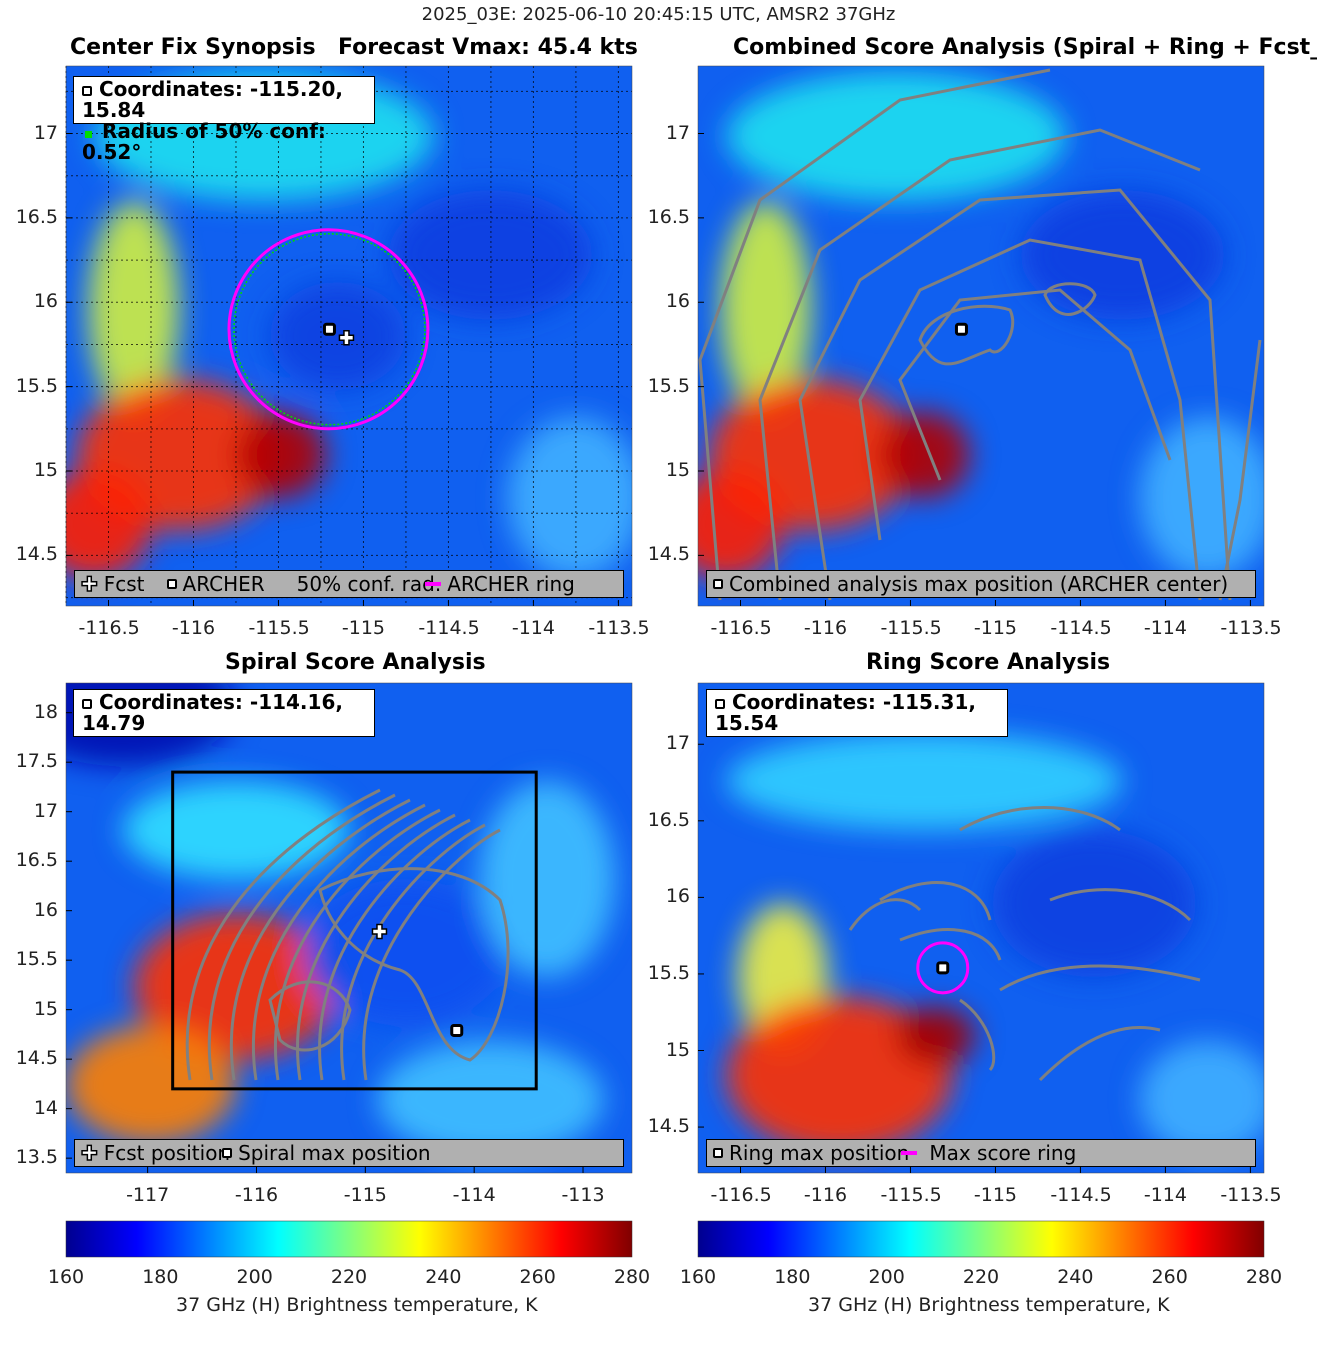  Describe the element at coordinates (943, 968) in the screenshot. I see `ring-max-marker` at that location.